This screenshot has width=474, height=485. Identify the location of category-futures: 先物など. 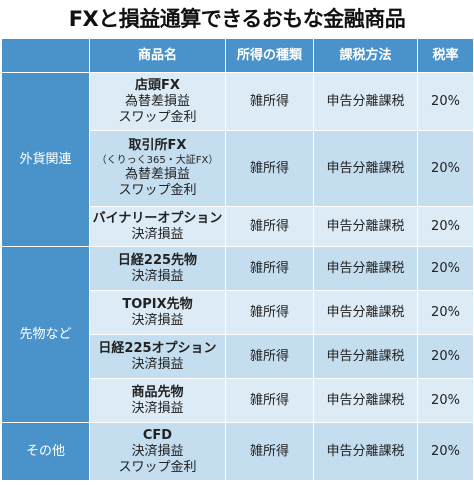
(45, 334).